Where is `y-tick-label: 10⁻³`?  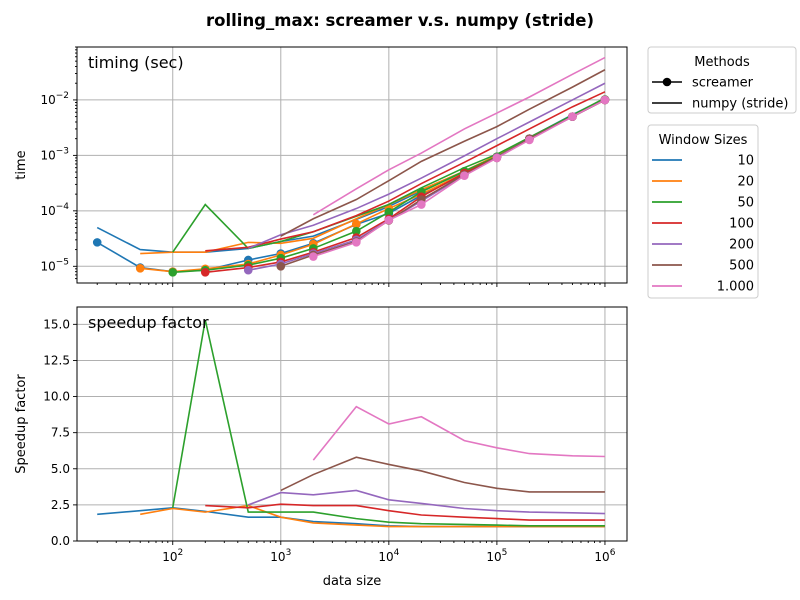 y-tick-label: 10⁻³ is located at coordinates (54, 154).